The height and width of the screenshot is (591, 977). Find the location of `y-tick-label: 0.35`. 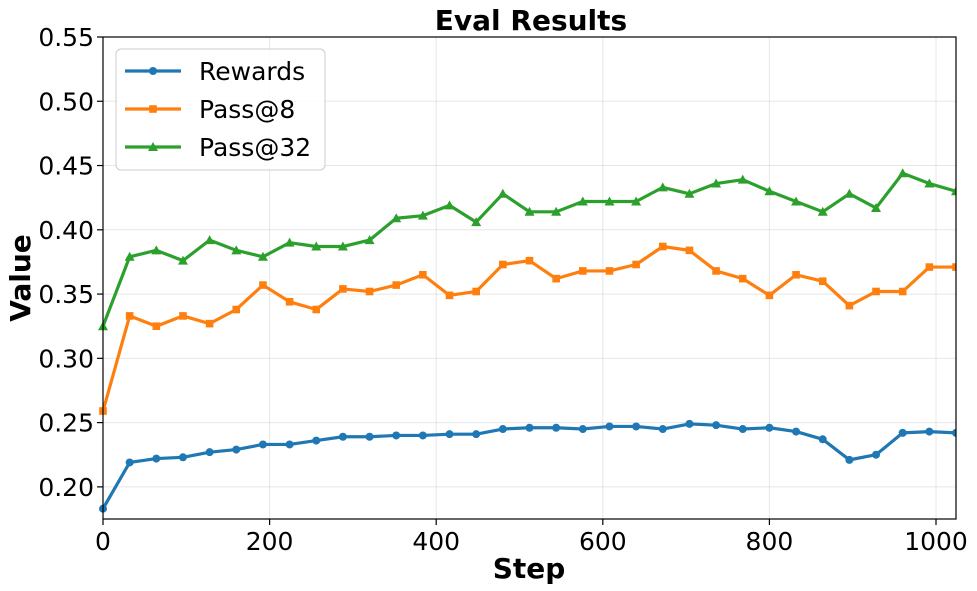

y-tick-label: 0.35 is located at coordinates (66, 294).